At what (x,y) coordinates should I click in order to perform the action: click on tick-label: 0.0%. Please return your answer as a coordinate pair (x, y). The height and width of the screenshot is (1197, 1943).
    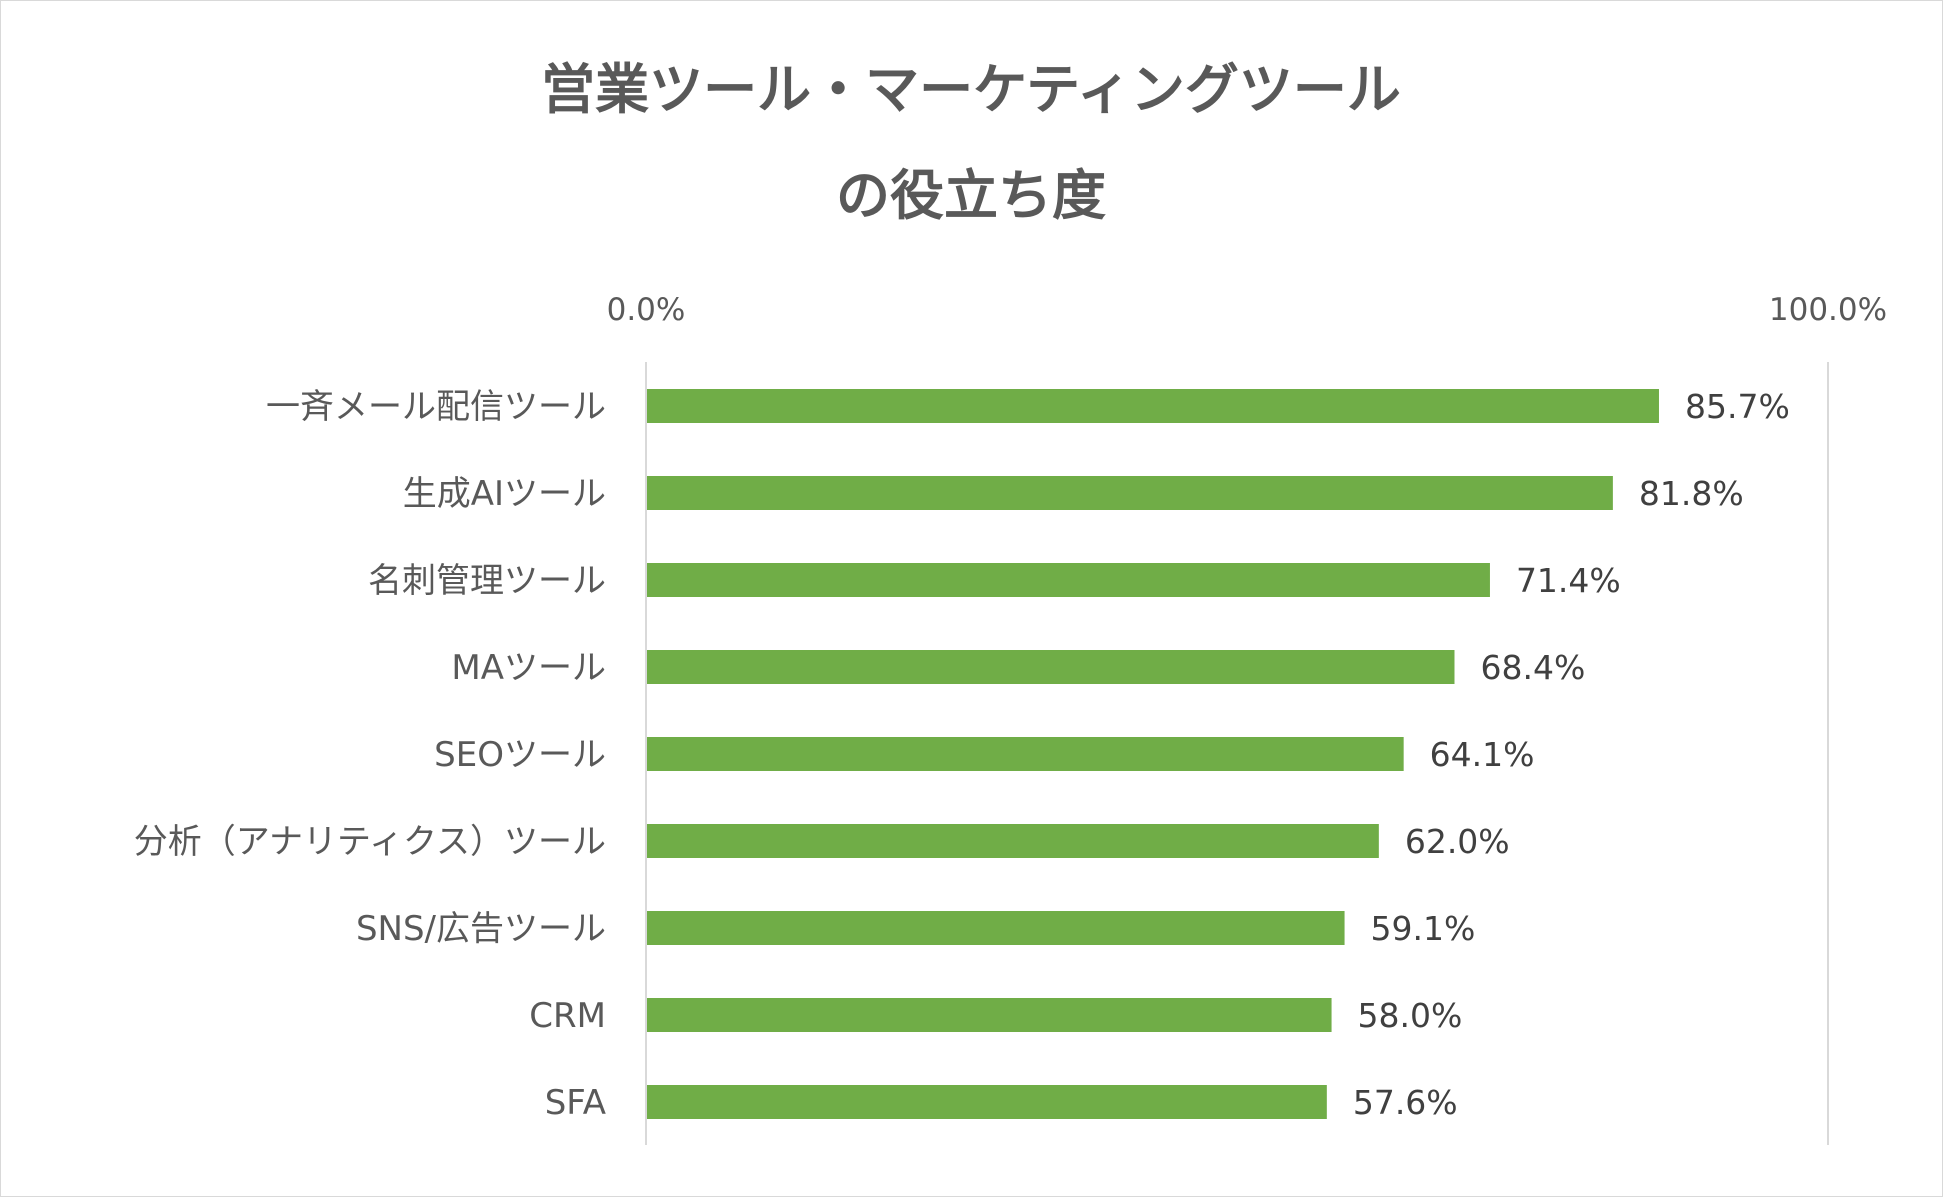
    Looking at the image, I should click on (646, 310).